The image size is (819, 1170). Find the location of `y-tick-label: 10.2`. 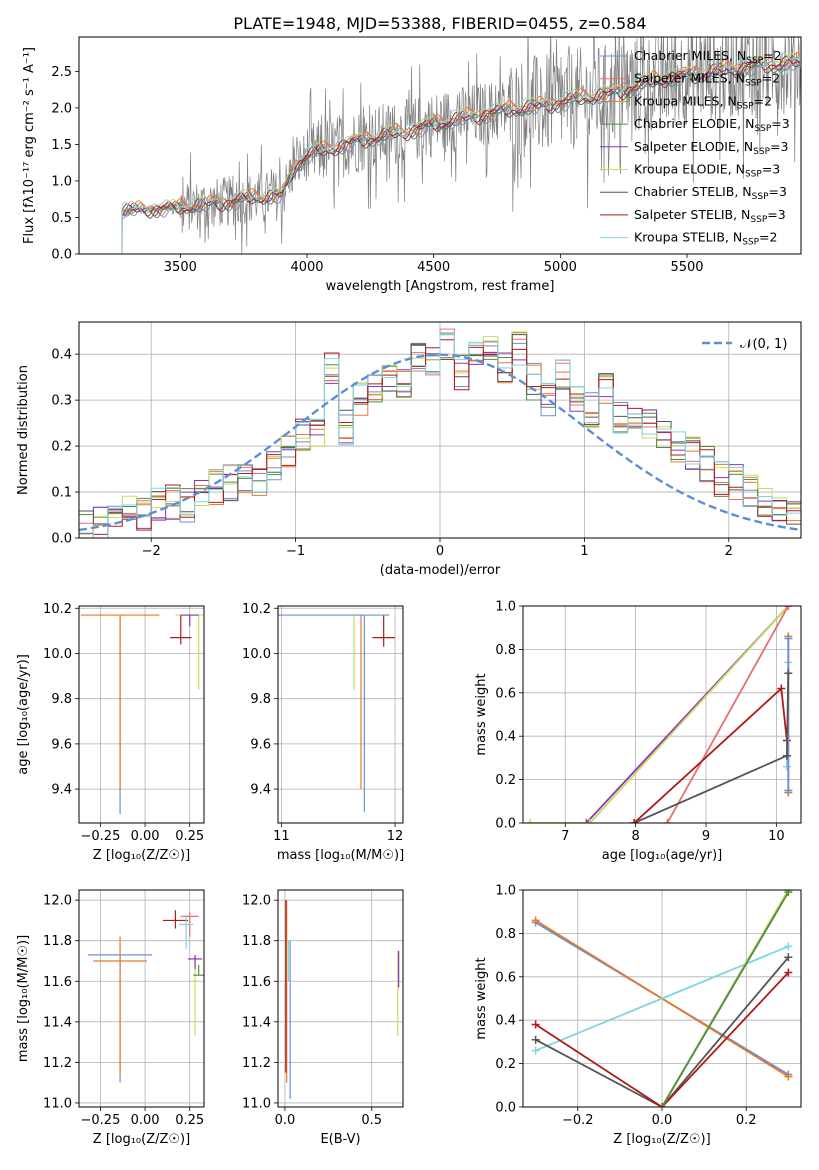

y-tick-label: 10.2 is located at coordinates (57, 609).